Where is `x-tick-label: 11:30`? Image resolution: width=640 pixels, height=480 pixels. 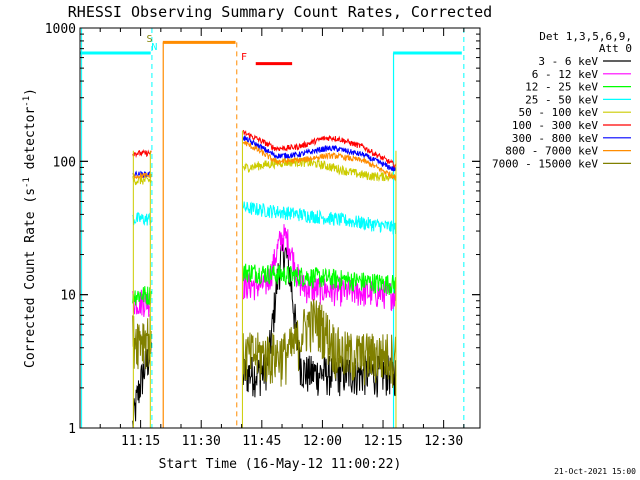 x-tick-label: 11:30 is located at coordinates (201, 441).